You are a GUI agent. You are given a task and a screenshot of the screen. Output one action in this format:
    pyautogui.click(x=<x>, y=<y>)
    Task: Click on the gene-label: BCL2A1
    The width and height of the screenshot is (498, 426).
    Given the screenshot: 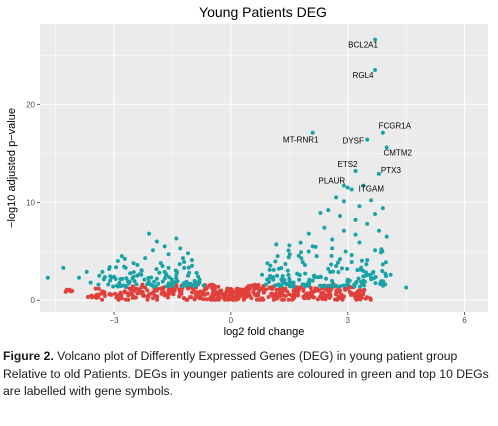 What is the action you would take?
    pyautogui.click(x=363, y=45)
    